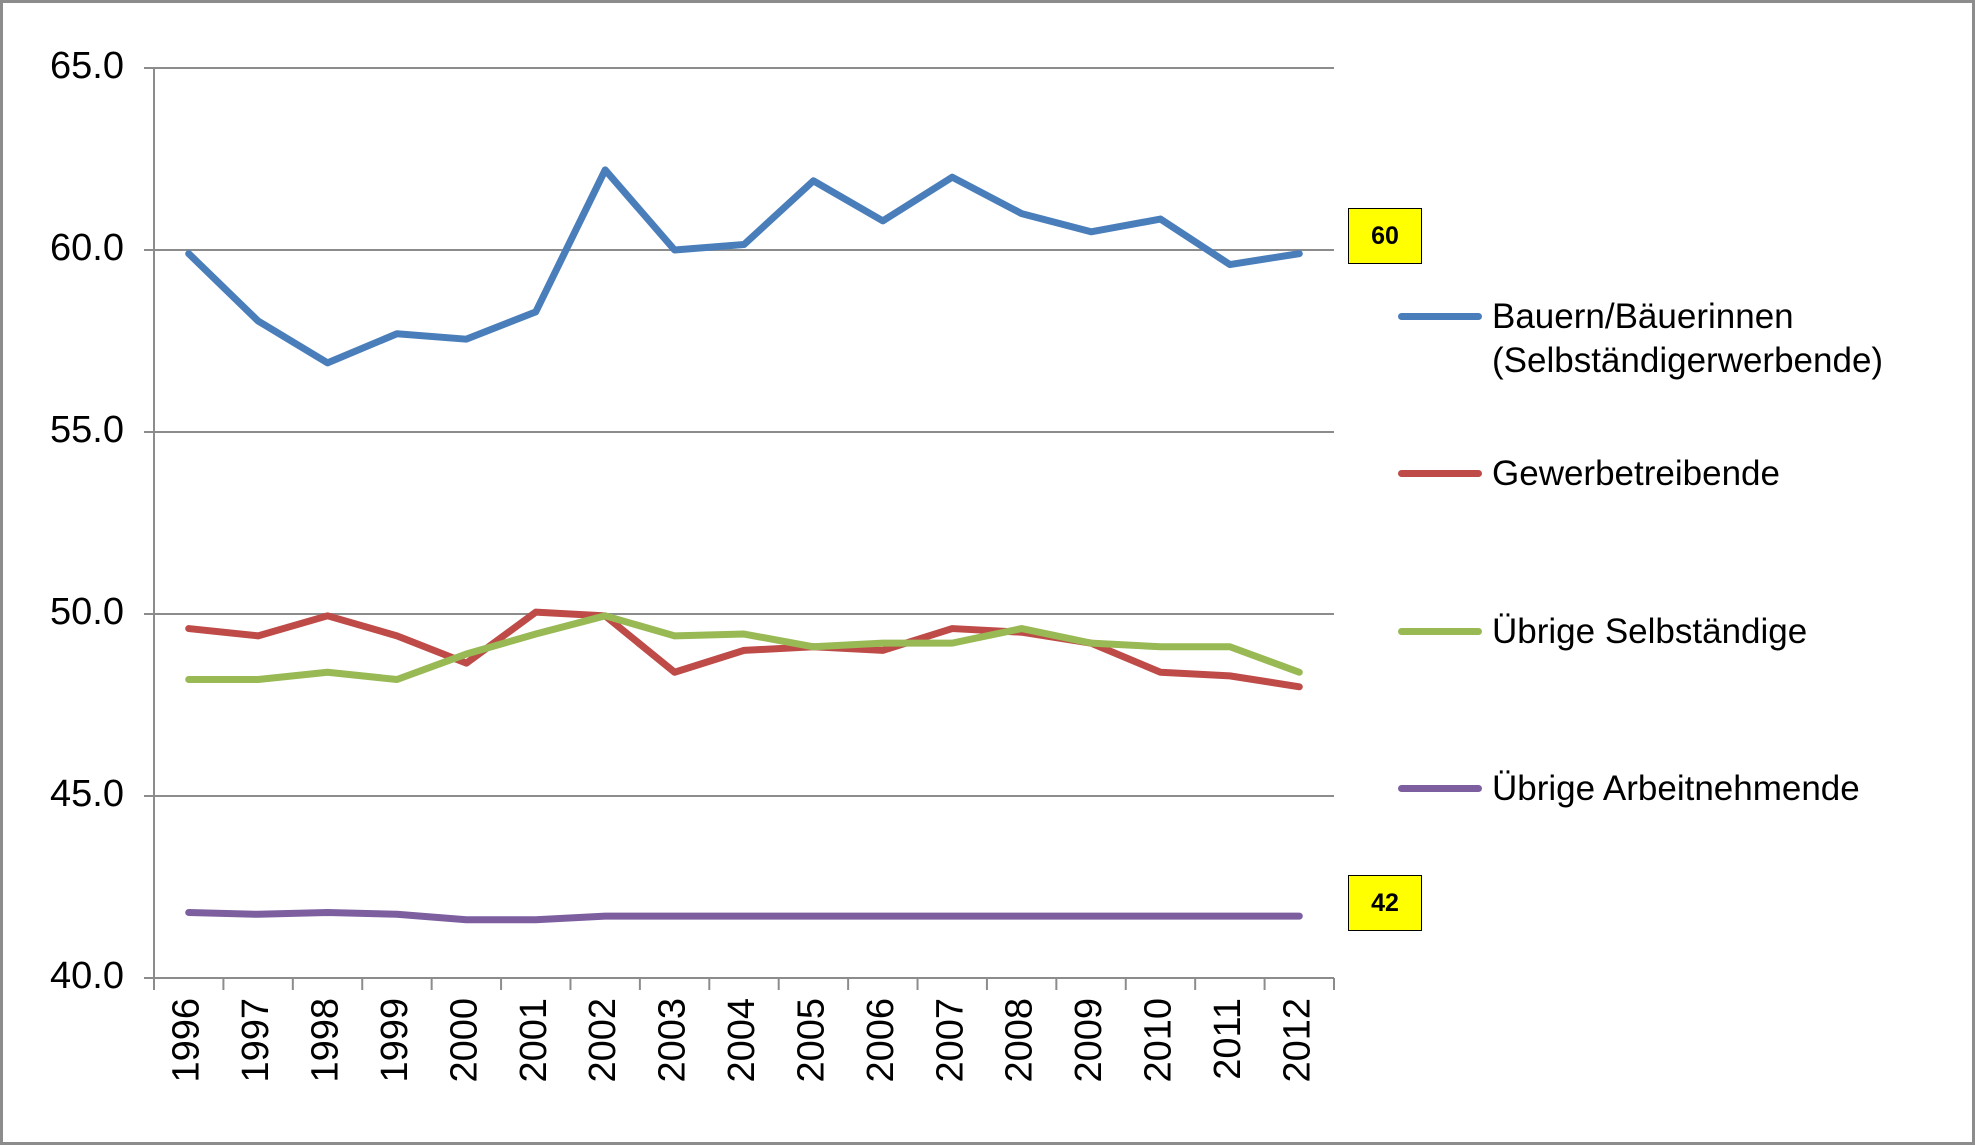 The width and height of the screenshot is (1975, 1145). Describe the element at coordinates (87, 430) in the screenshot. I see `y-tick-label: 55.0` at that location.